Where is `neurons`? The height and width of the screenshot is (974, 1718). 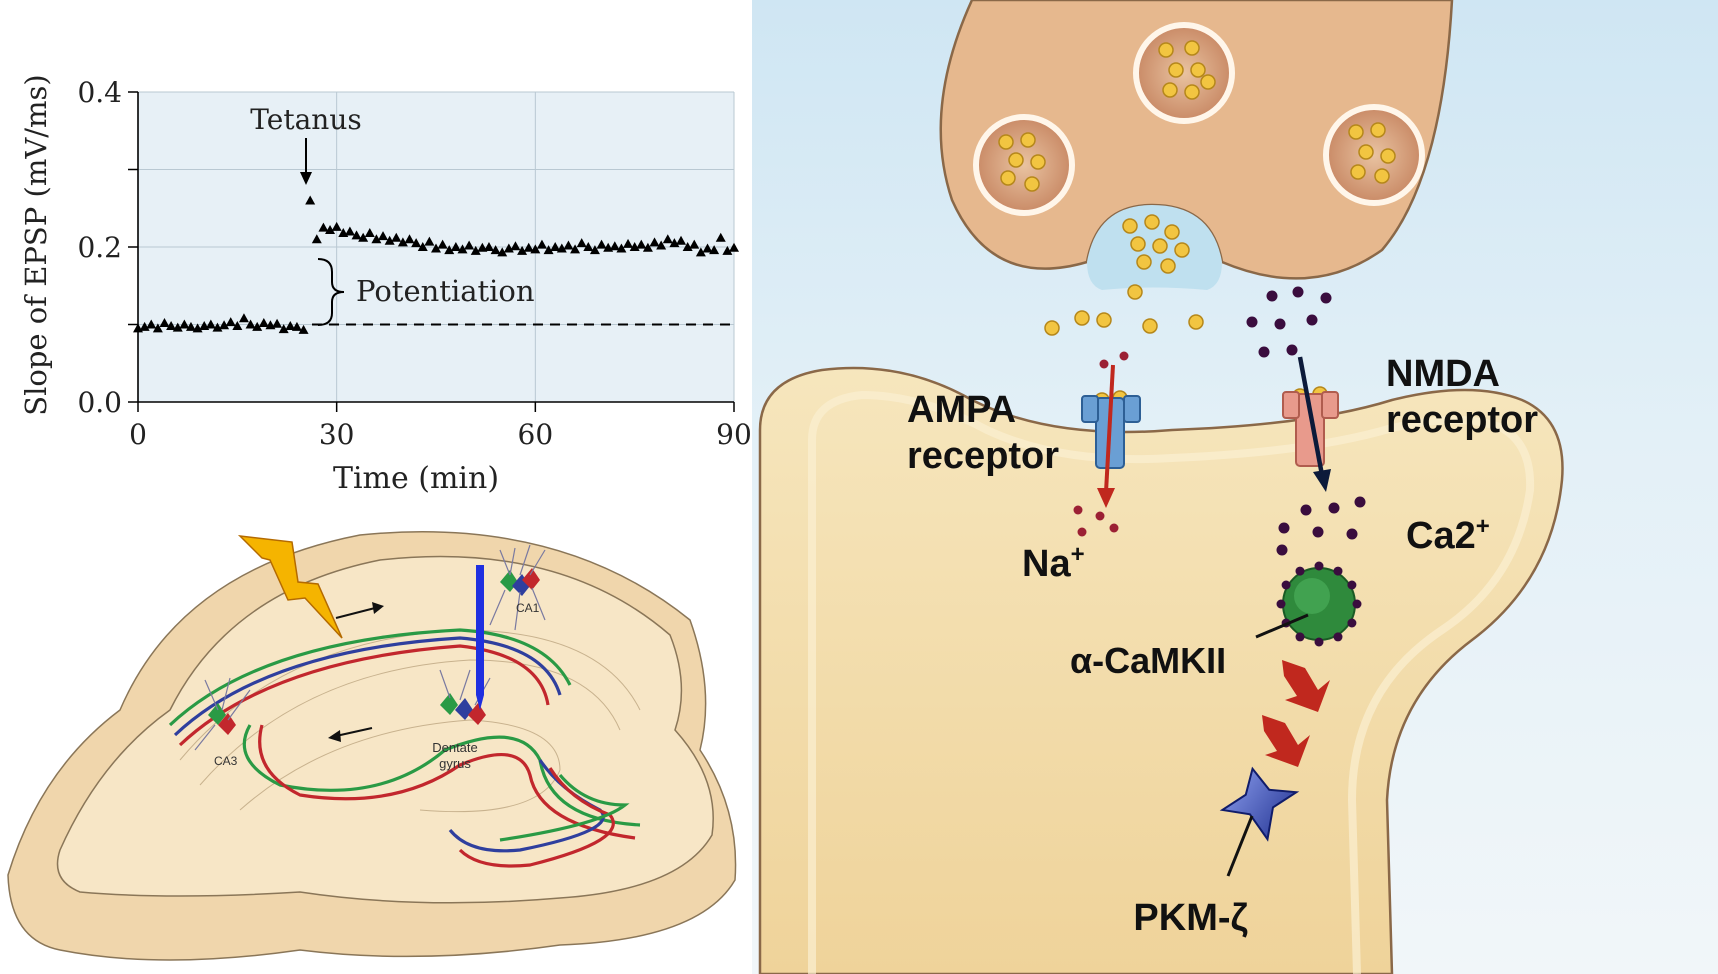 neurons is located at coordinates (374, 651).